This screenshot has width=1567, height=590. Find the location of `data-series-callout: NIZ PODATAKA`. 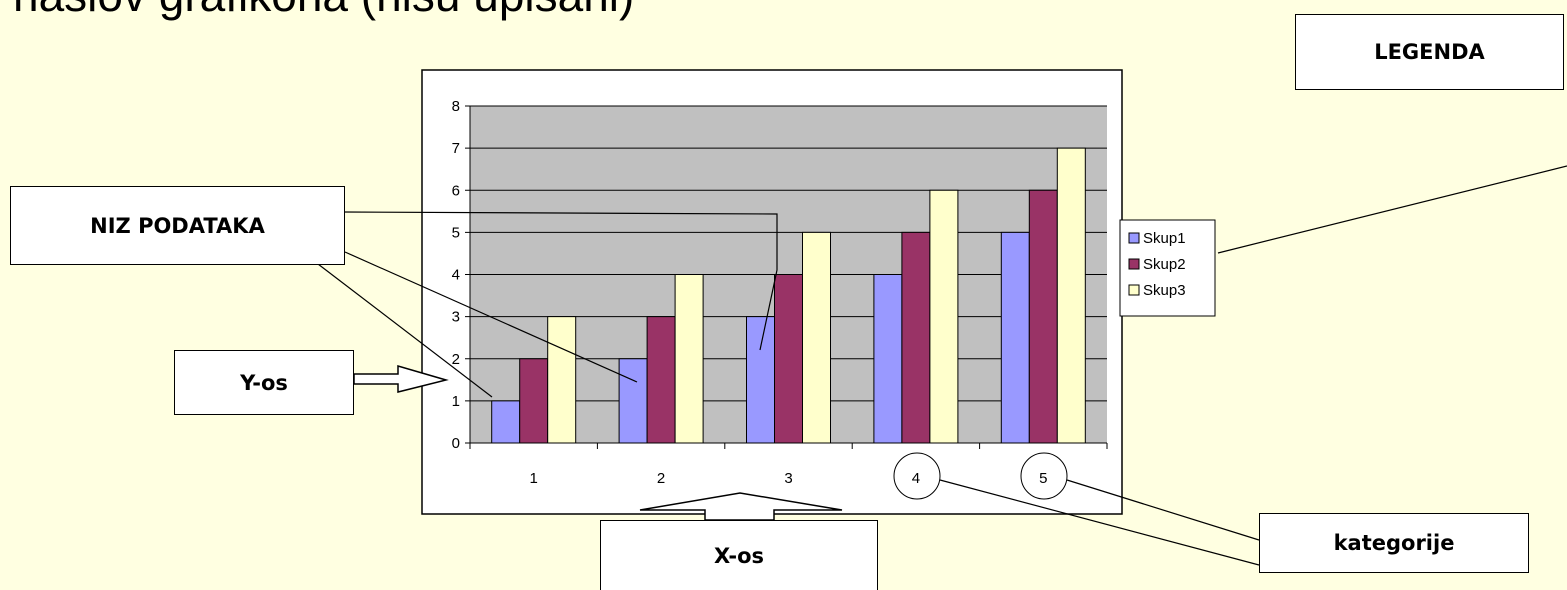

data-series-callout: NIZ PODATAKA is located at coordinates (177, 225).